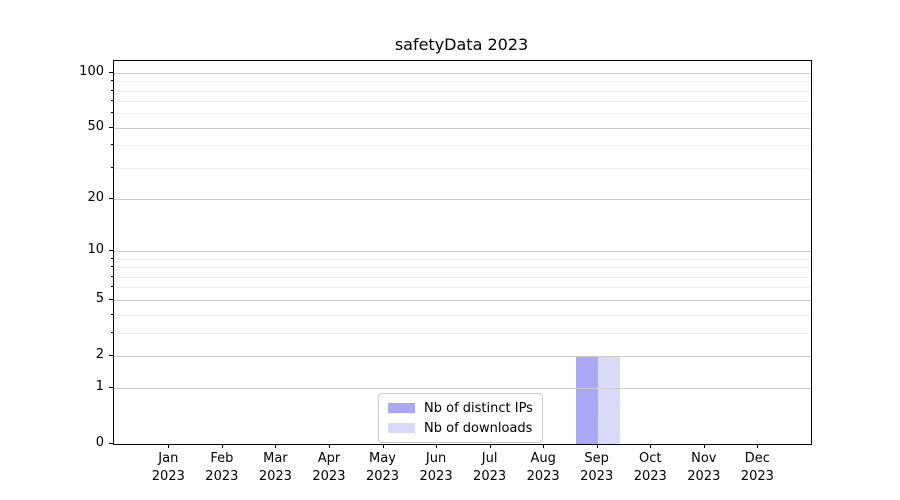 Image resolution: width=900 pixels, height=500 pixels. What do you see at coordinates (95, 126) in the screenshot?
I see `y-tick-label: 50` at bounding box center [95, 126].